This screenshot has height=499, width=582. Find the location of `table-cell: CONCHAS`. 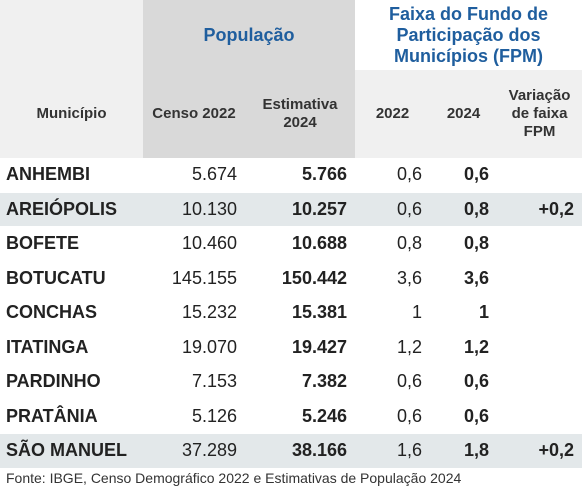

table-cell: CONCHAS is located at coordinates (71, 313).